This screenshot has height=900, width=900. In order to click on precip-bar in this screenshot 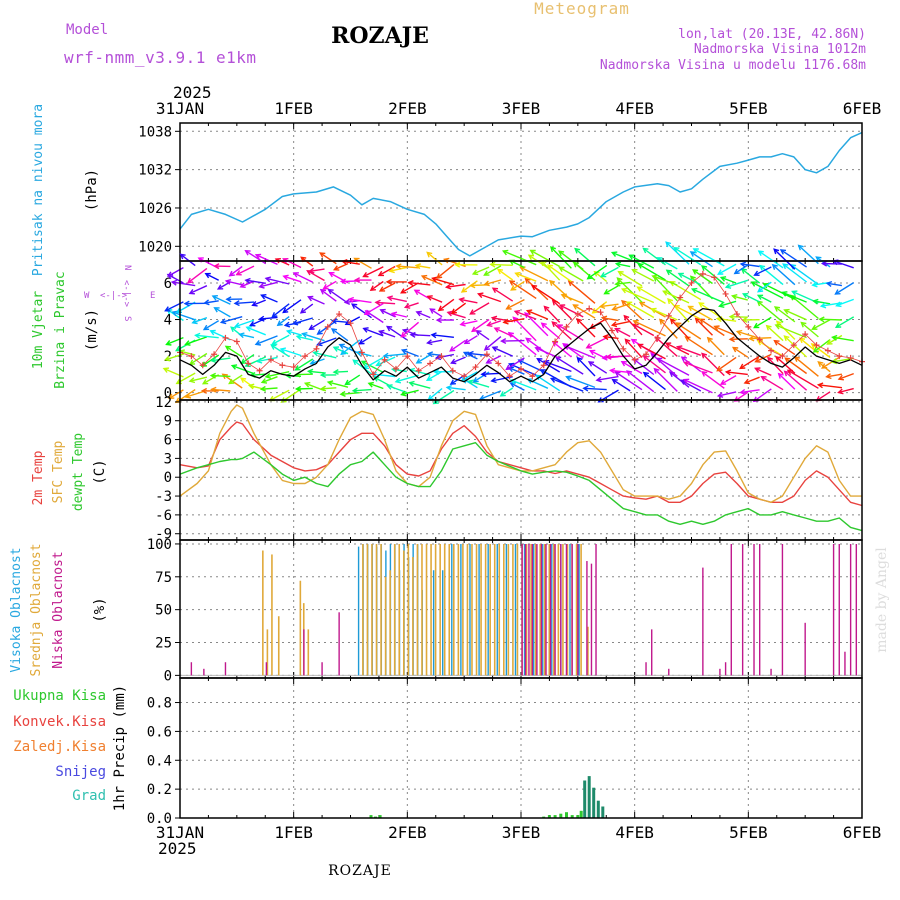, I will do `click(555, 816)`.